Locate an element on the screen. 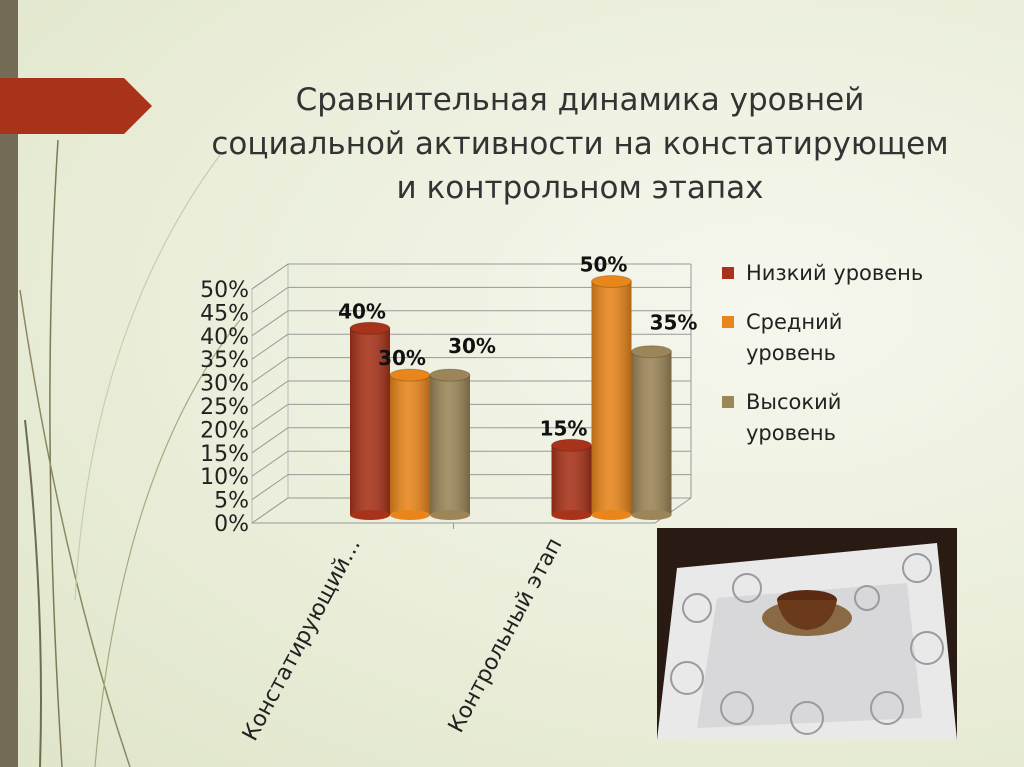 This screenshot has width=1024, height=767. data-label: 35% is located at coordinates (674, 323).